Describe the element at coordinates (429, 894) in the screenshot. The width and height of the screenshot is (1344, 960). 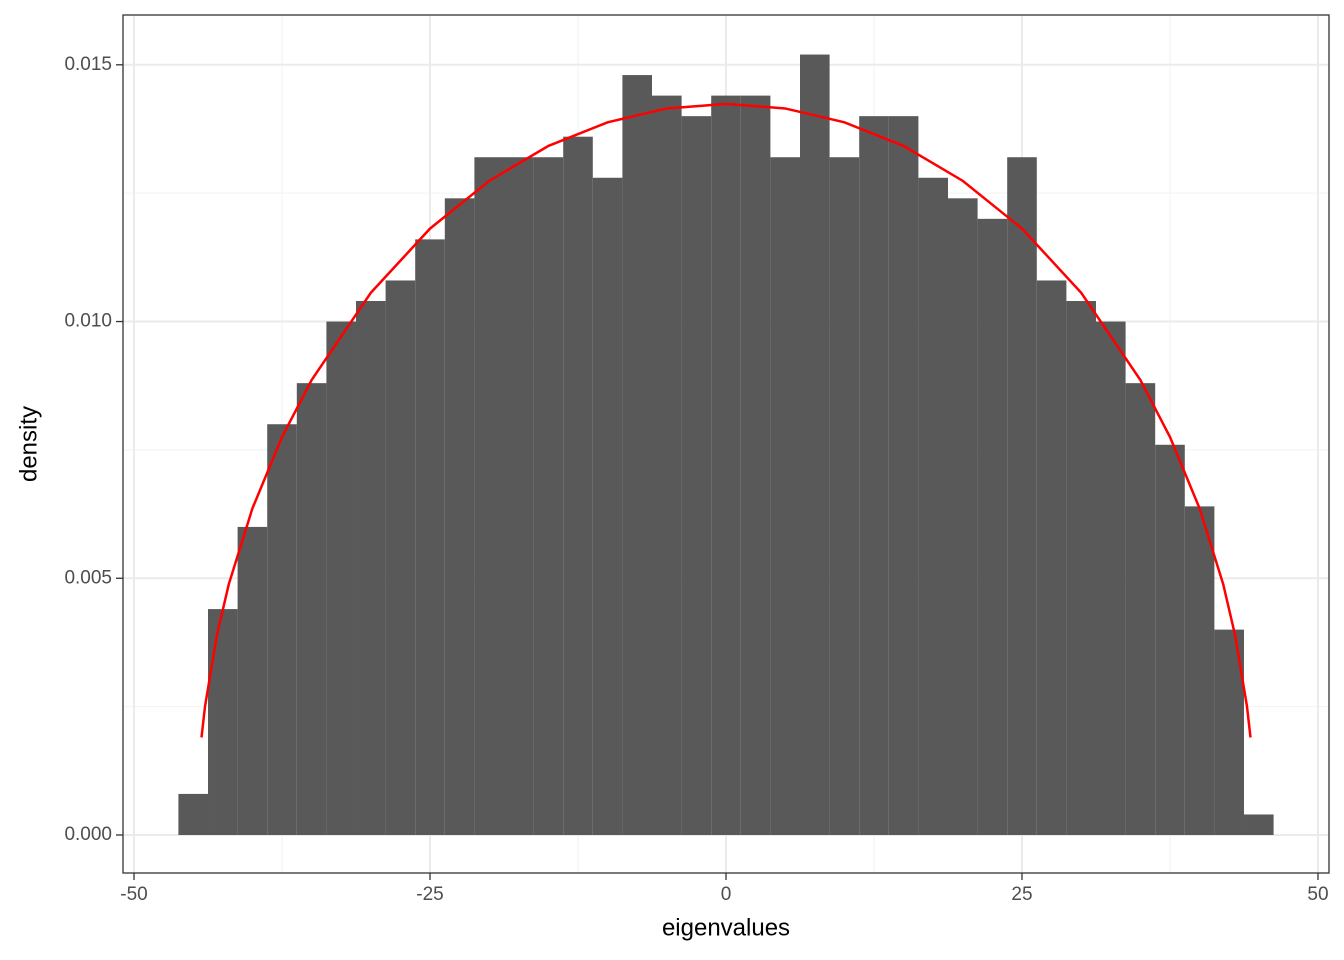
I see `x-tick-label: -25` at that location.